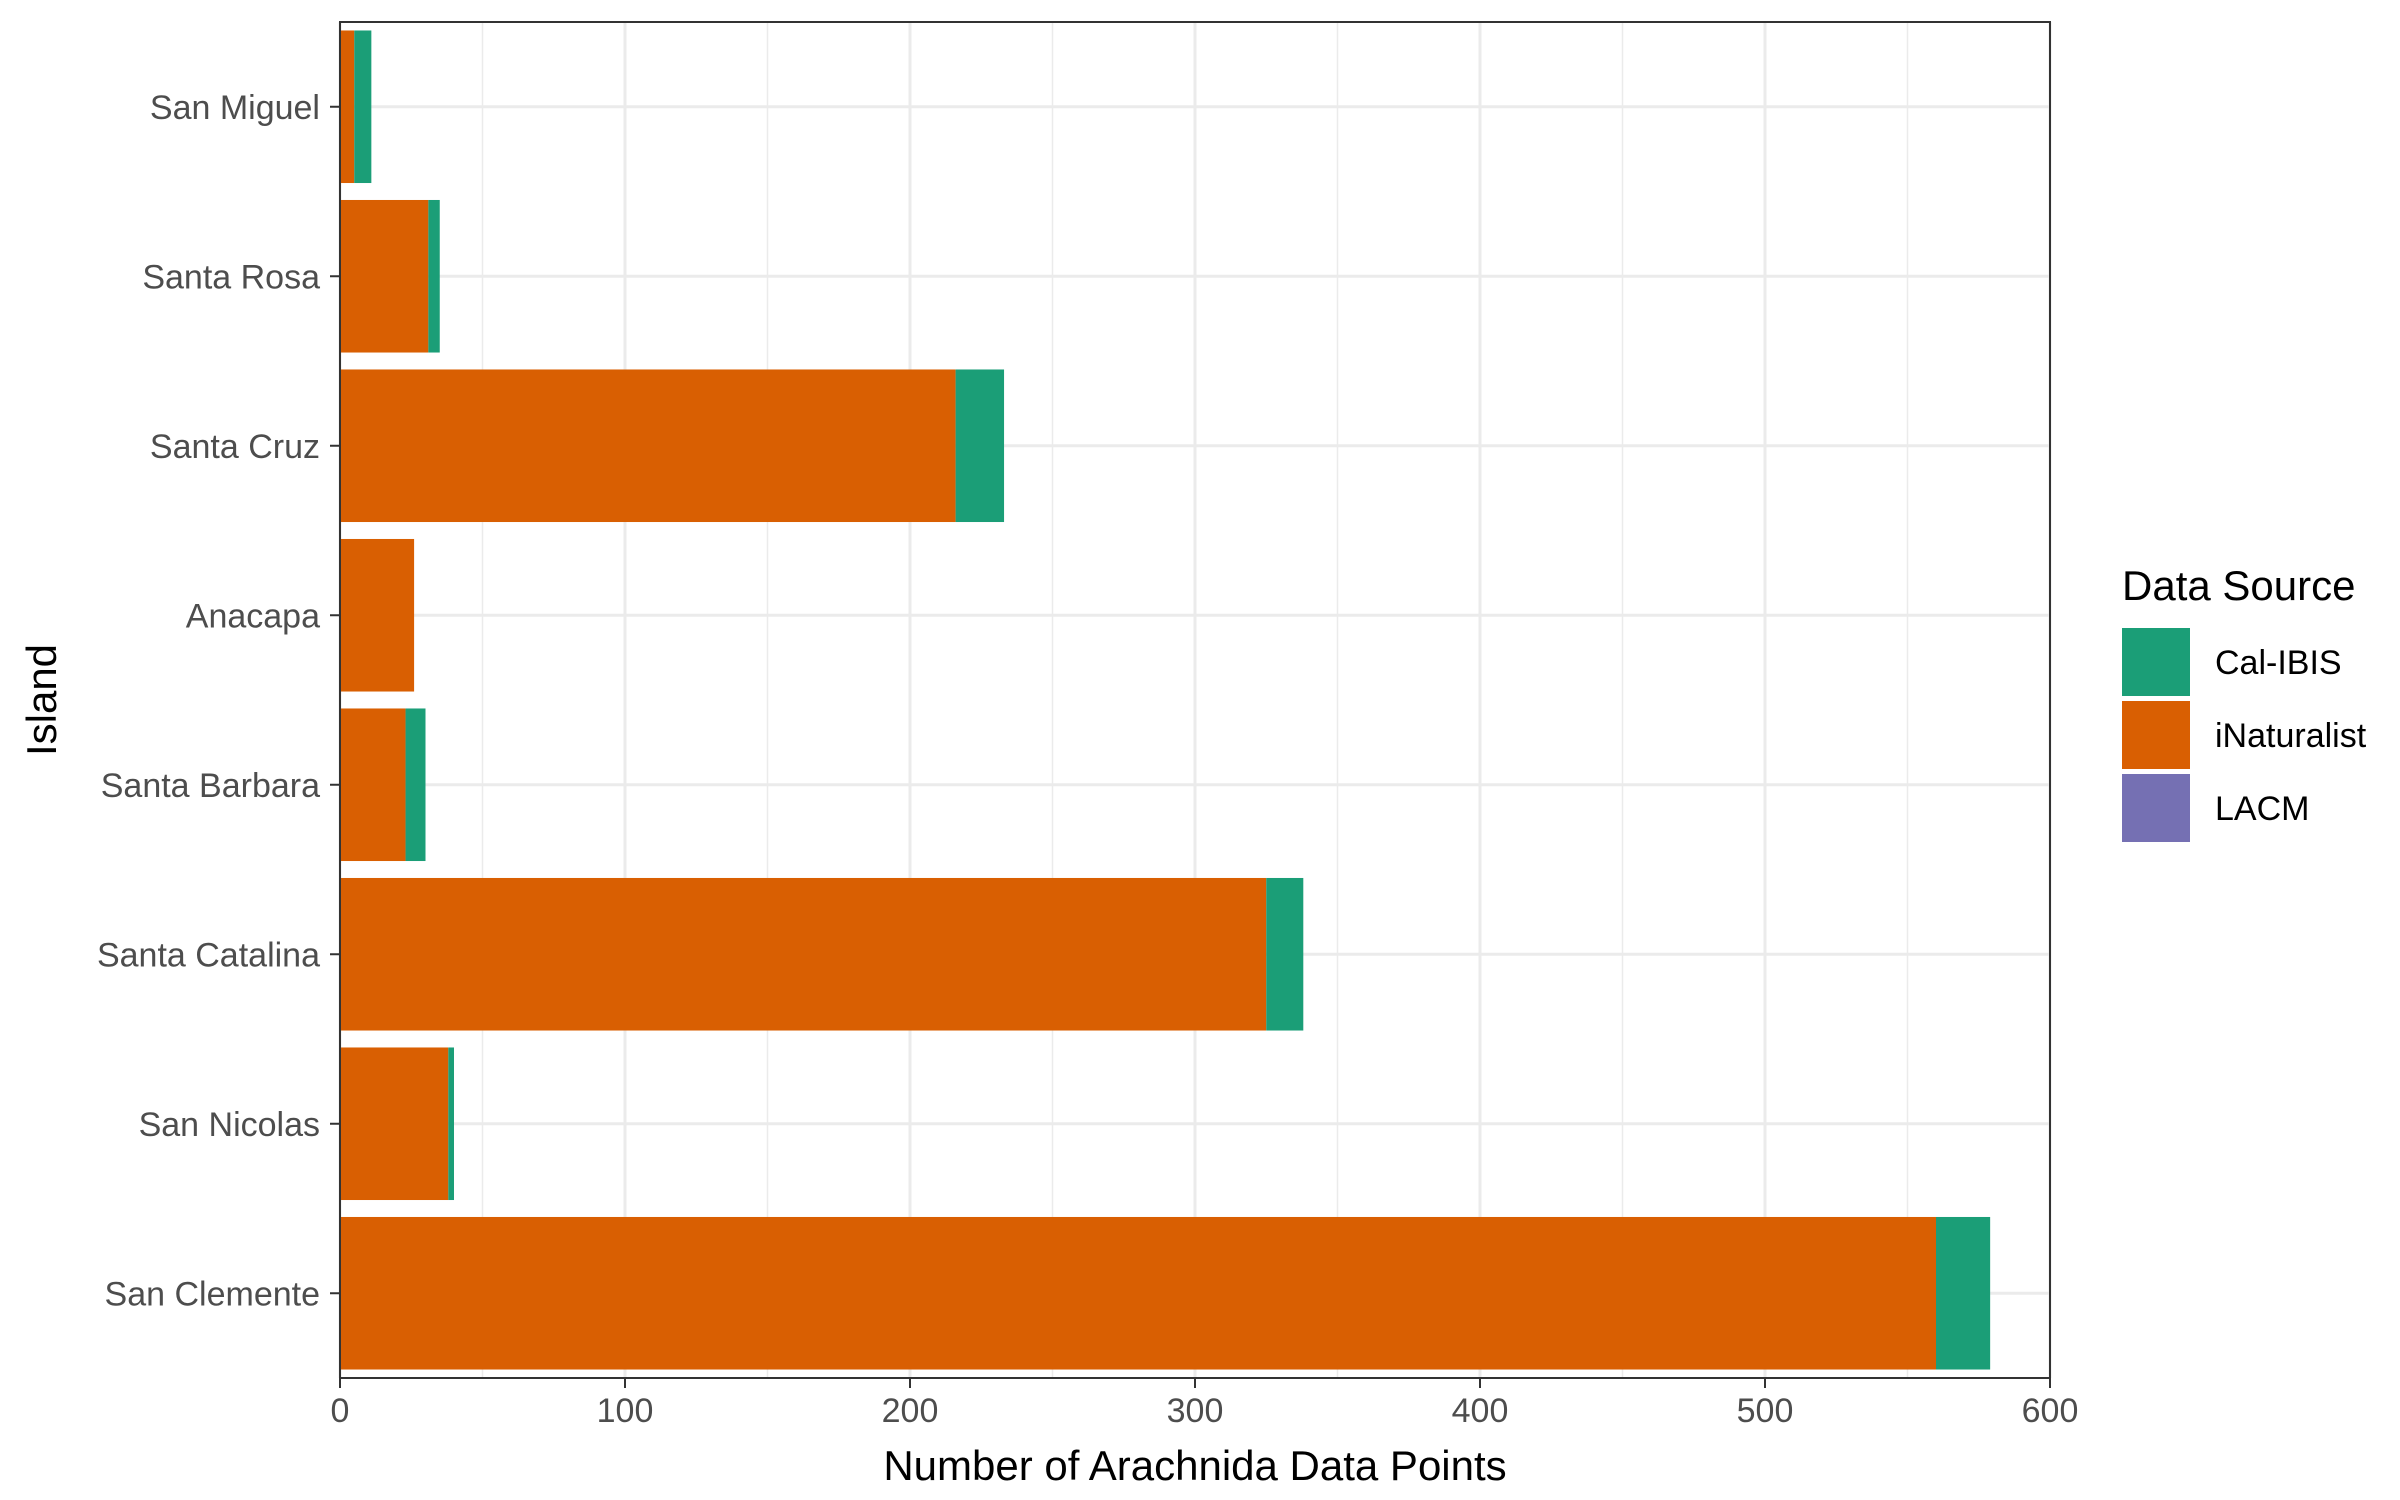 Image resolution: width=2400 pixels, height=1500 pixels. What do you see at coordinates (803, 954) in the screenshot?
I see `bar-santa-catalina-inaturalist` at bounding box center [803, 954].